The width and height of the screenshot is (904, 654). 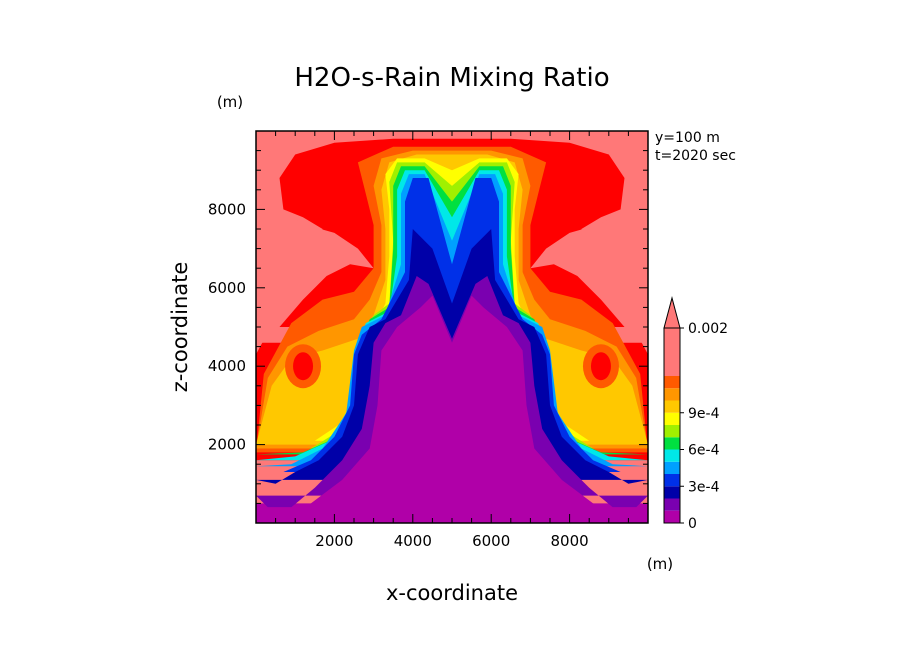 I want to click on y-tick-label: 4000, so click(x=227, y=366).